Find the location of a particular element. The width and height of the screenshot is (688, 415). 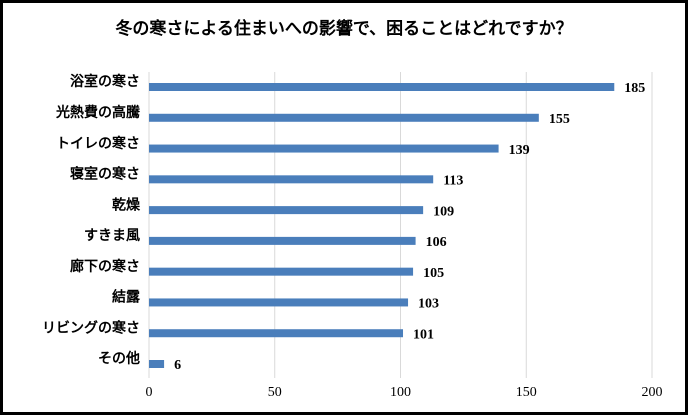

x-tick-label: 50 is located at coordinates (275, 392).